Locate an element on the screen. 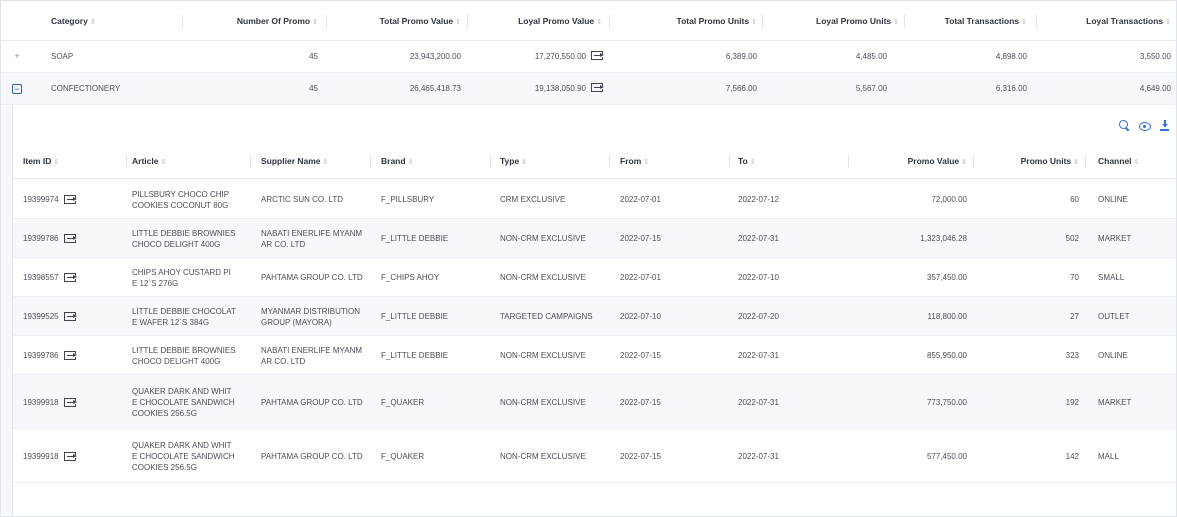  item-id-cell: 19399918 is located at coordinates (73, 402).